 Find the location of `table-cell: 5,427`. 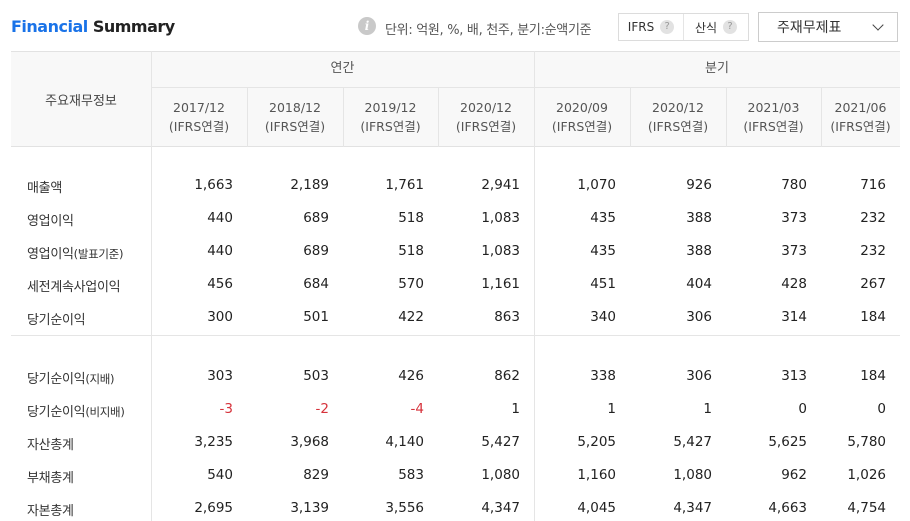

table-cell: 5,427 is located at coordinates (692, 442).